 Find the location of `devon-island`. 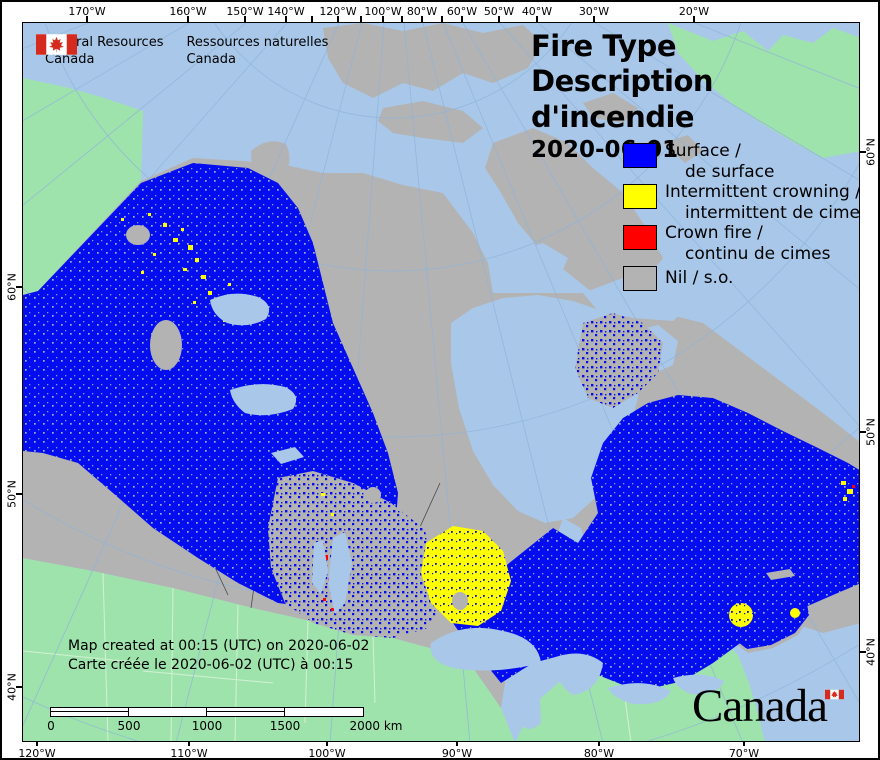

devon-island is located at coordinates (430, 122).